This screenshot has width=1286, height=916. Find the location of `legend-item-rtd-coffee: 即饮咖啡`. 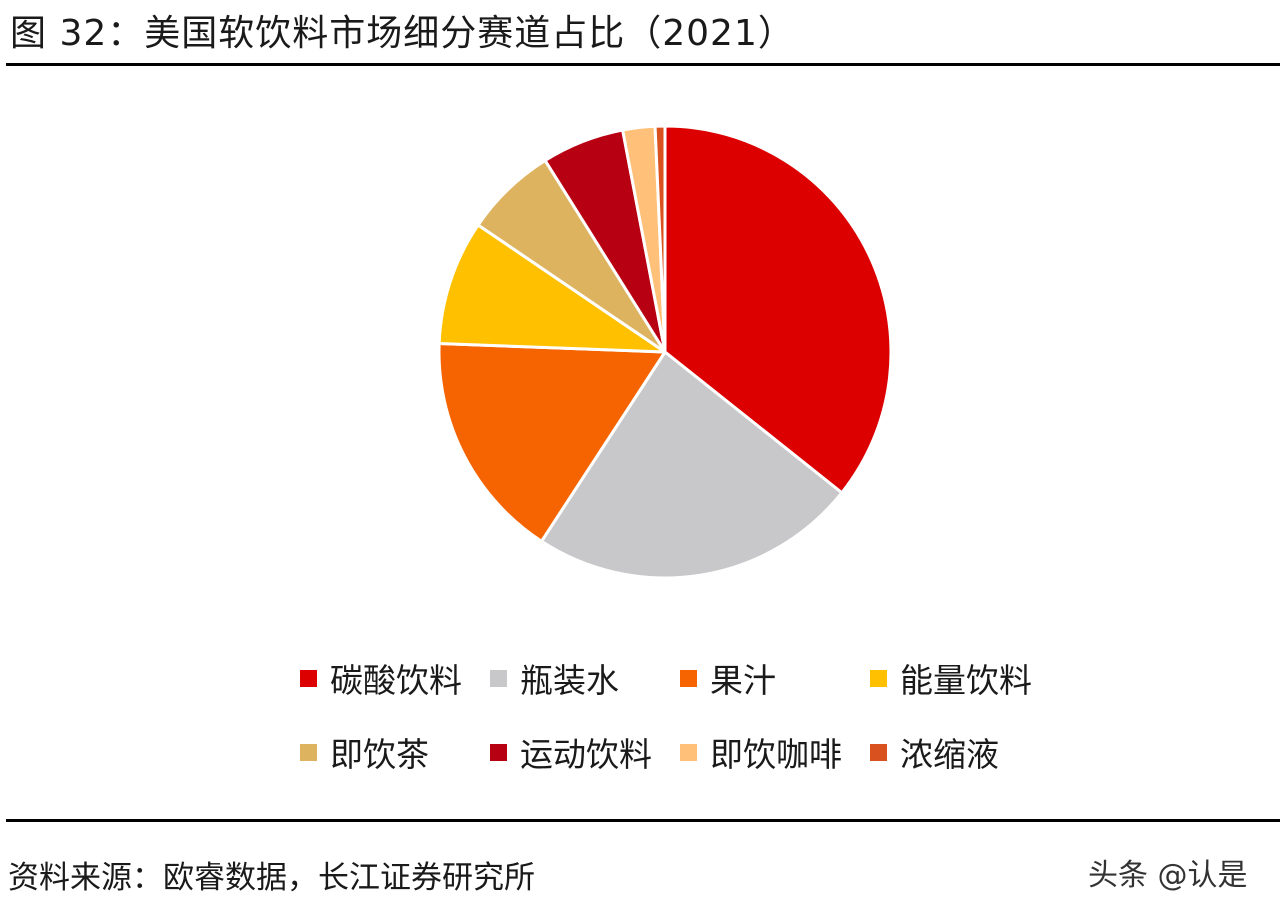

legend-item-rtd-coffee: 即饮咖啡 is located at coordinates (775, 752).